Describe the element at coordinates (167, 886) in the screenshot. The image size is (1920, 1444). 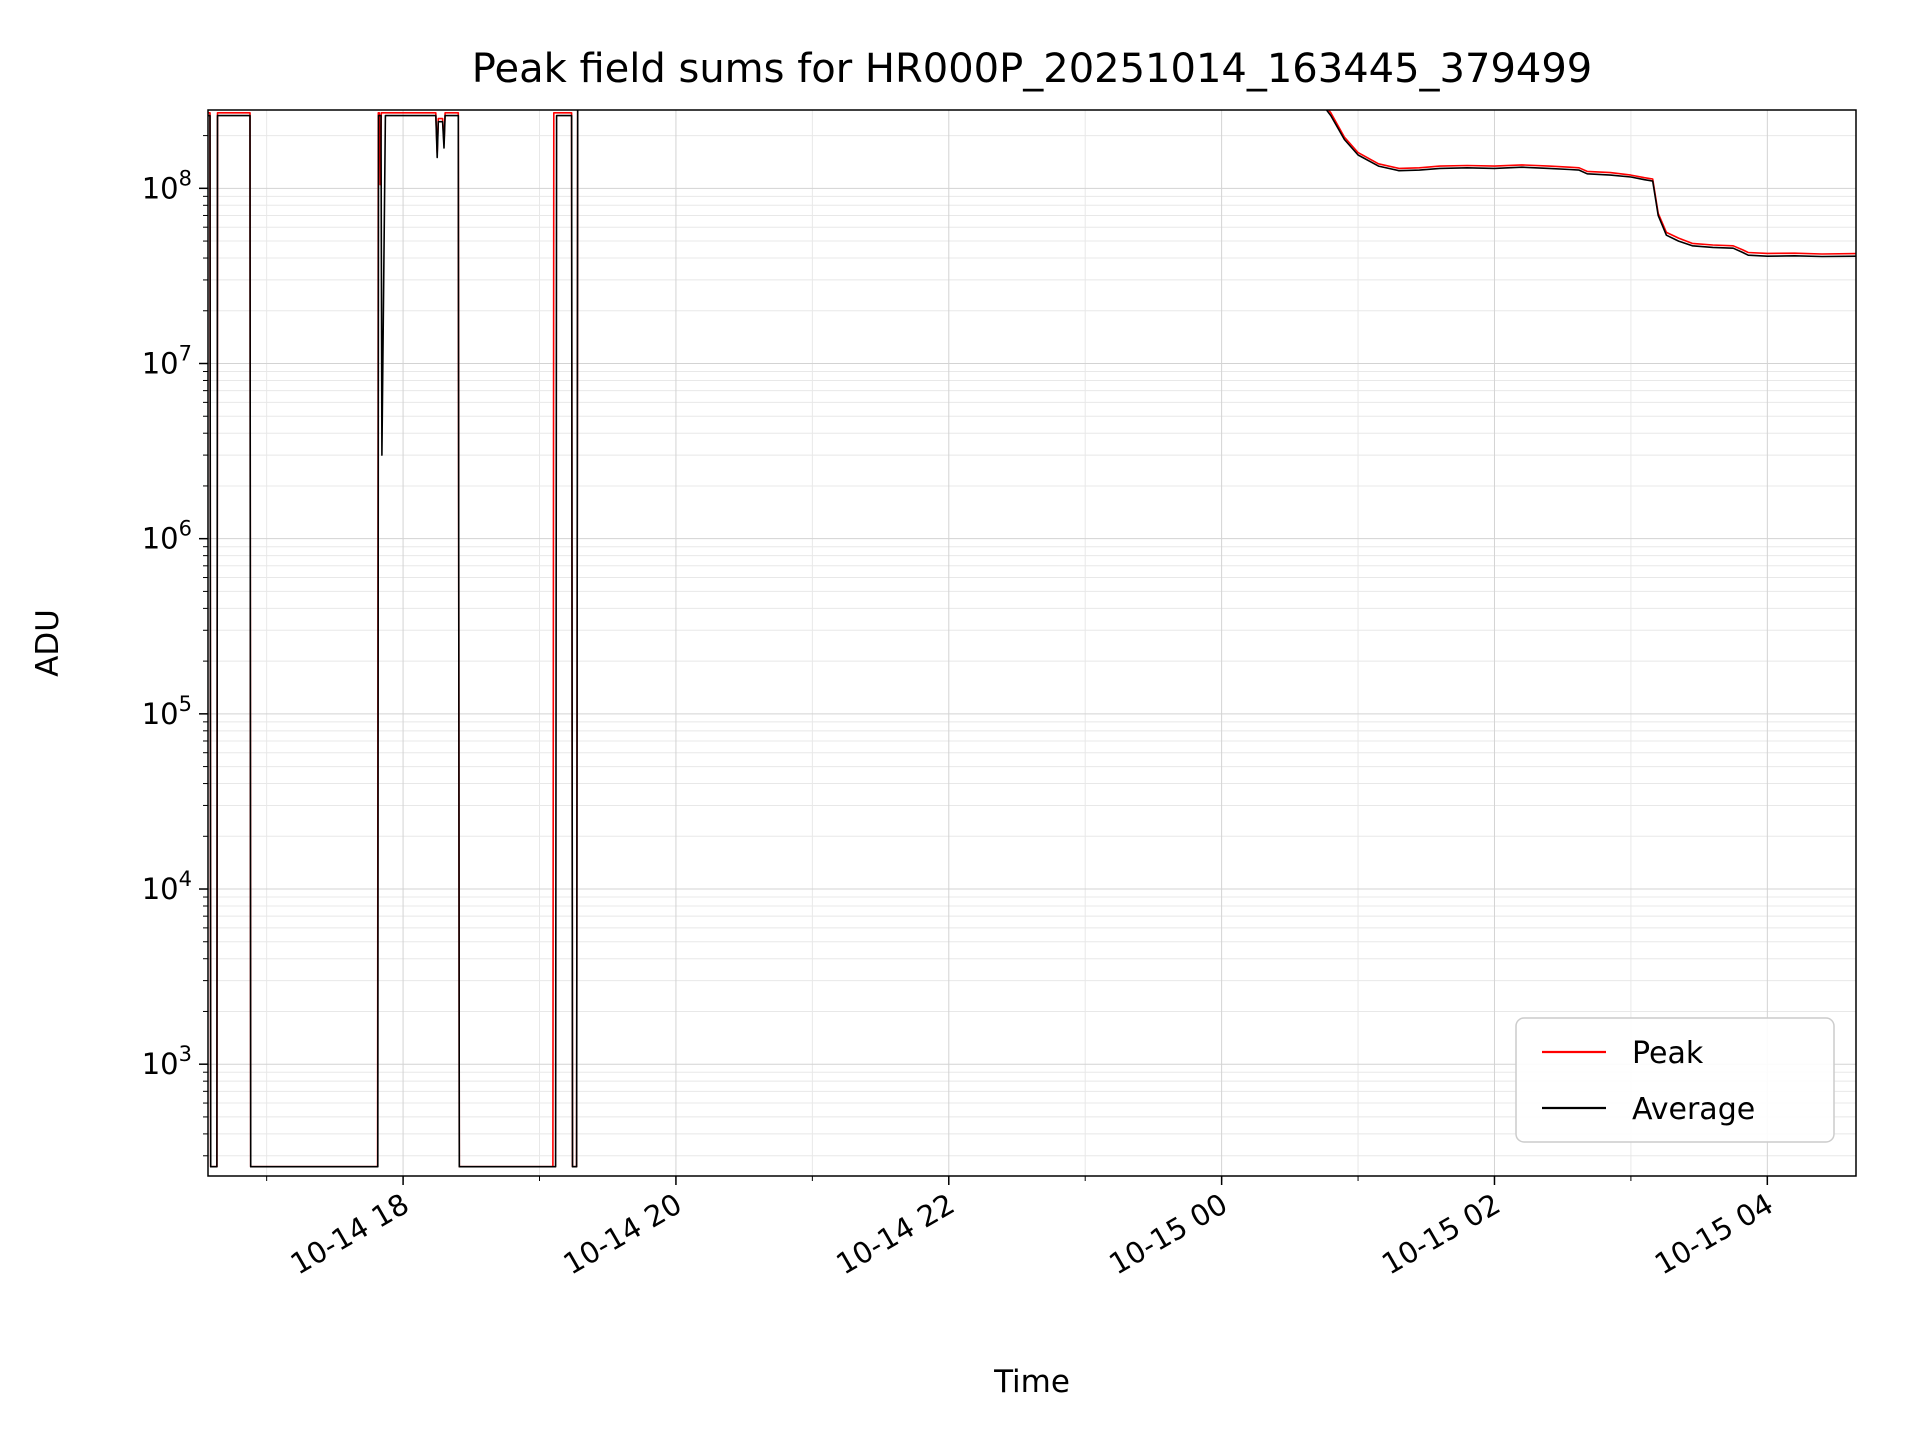
I see `y-tick-label: 10⁴` at that location.